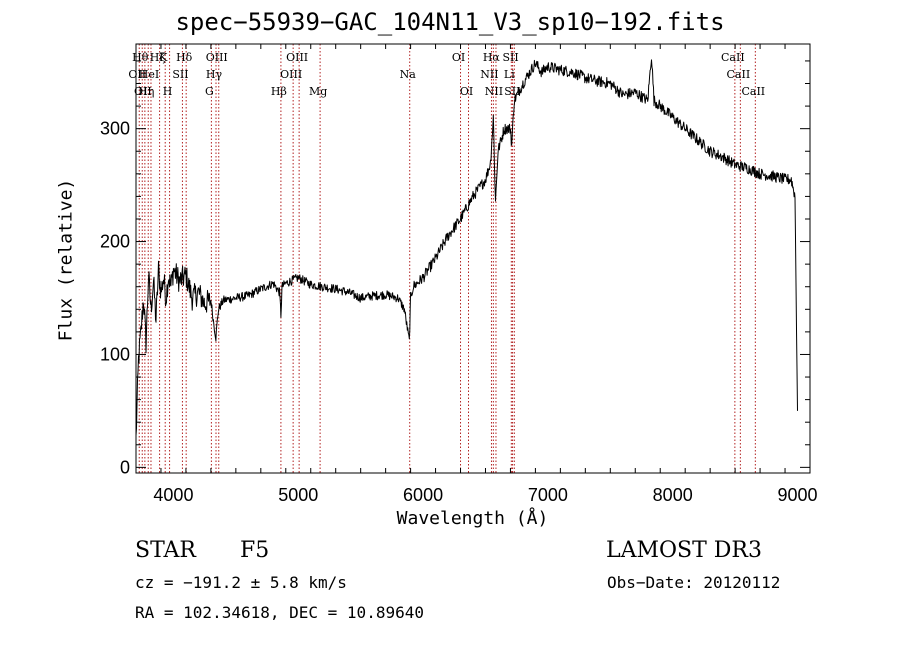  I want to click on x-axis-label: Wavelength (Å), so click(472, 518).